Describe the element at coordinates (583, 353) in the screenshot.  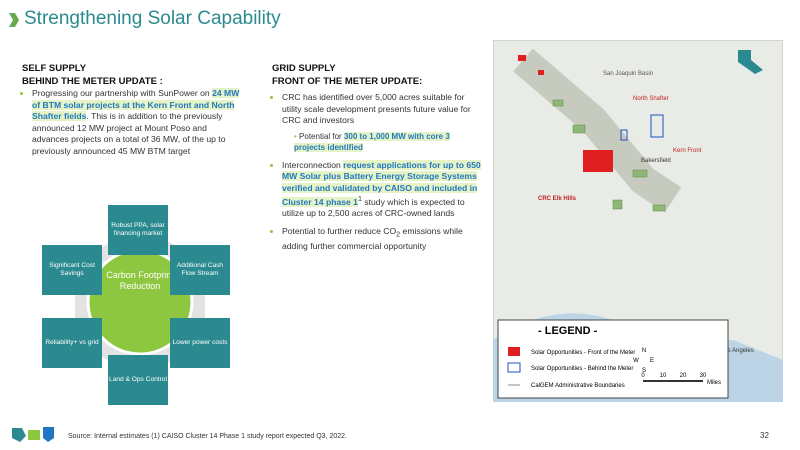
I see `legend-item: Solar Opportunities - Front of the Meter` at that location.